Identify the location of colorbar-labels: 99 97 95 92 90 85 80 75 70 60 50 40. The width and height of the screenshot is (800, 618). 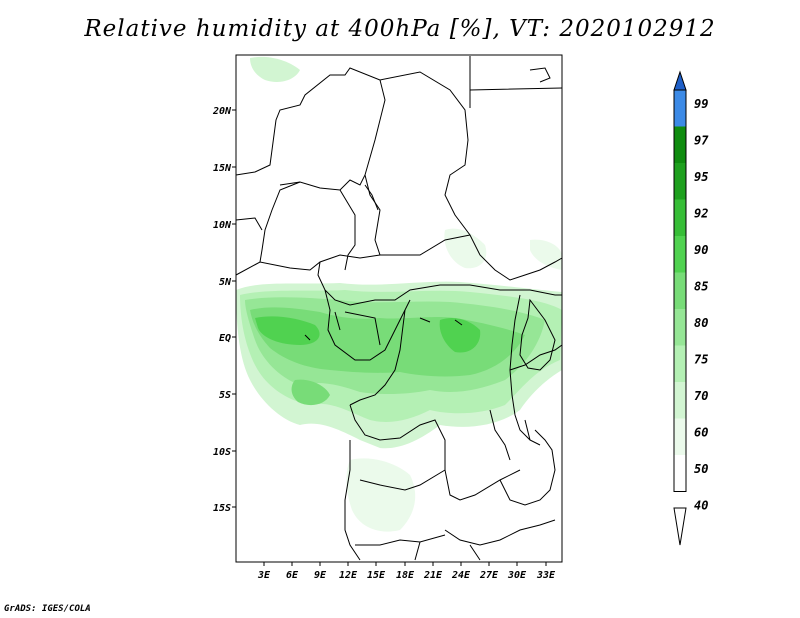
(701, 305).